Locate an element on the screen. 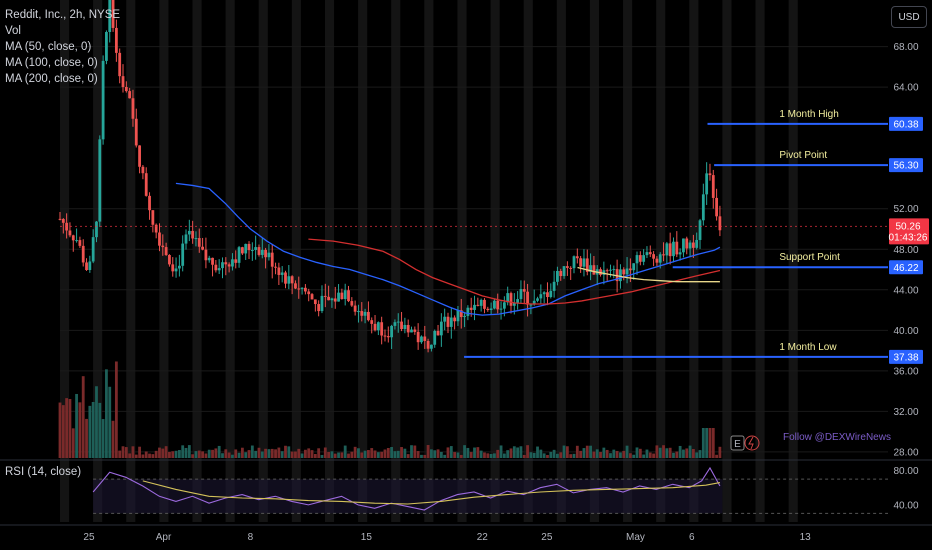 The width and height of the screenshot is (932, 550). symbol-title: Reddit, Inc., 2h, NYSE is located at coordinates (63, 15).